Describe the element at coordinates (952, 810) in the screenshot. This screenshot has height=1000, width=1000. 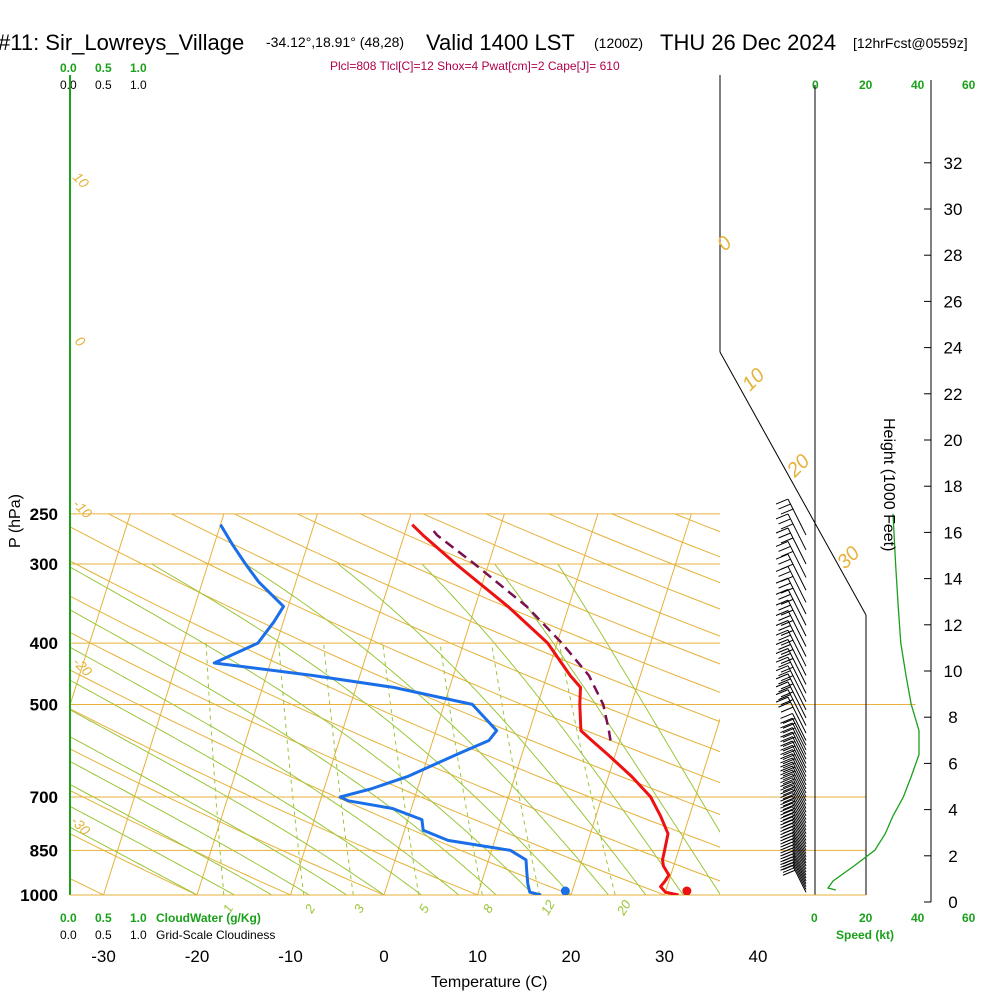
I see `height-tick-label: 4` at that location.